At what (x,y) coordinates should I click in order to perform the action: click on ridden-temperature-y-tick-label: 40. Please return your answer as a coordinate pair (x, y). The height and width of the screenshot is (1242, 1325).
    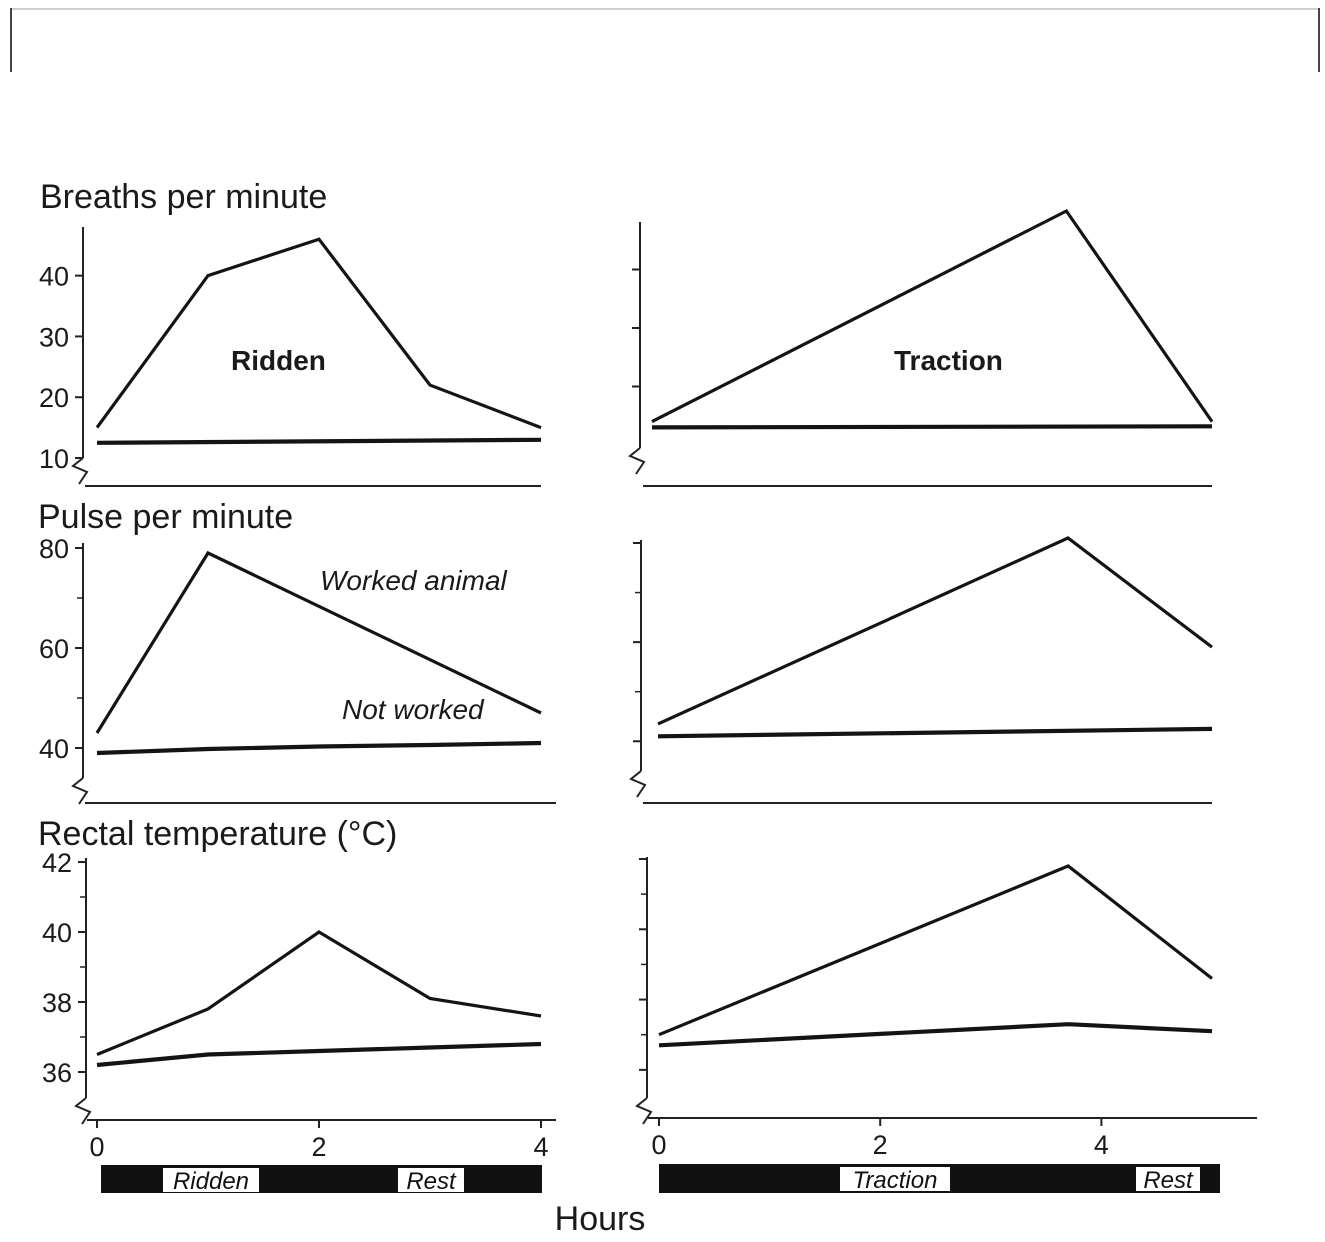
    Looking at the image, I should click on (57, 933).